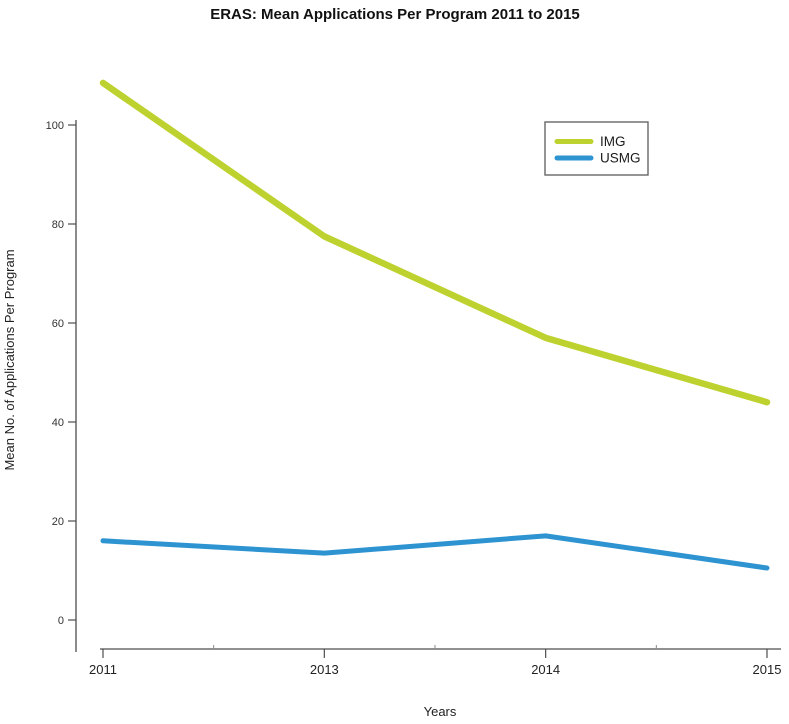 The image size is (789, 724). I want to click on y-tick-label: 80, so click(58, 225).